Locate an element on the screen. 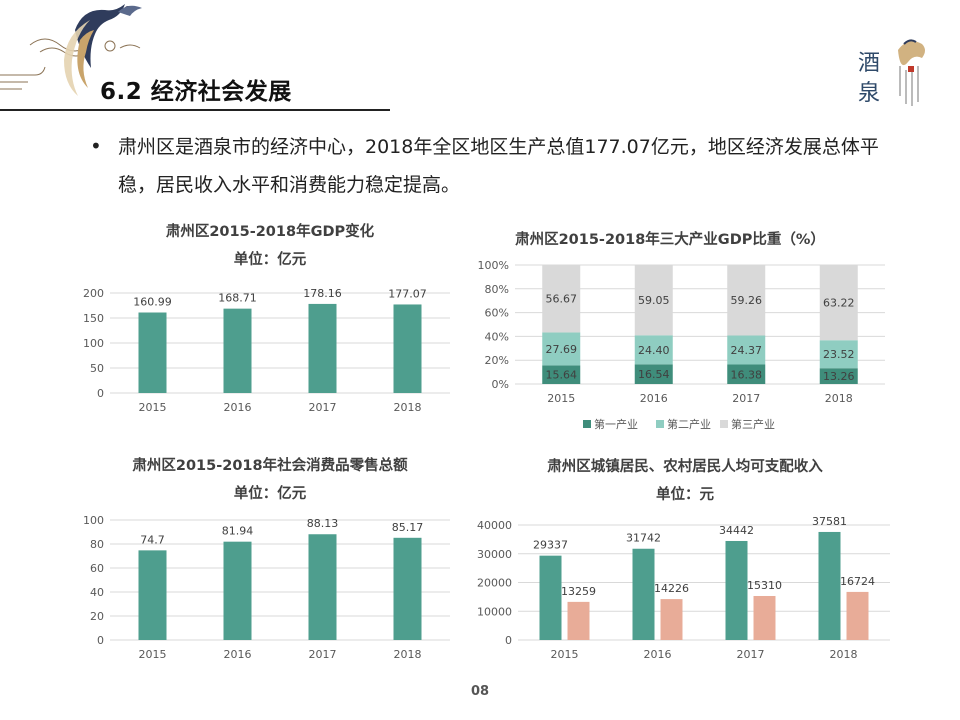  chart3-title: 肃州区2015-2018年社会消费品零售总额 is located at coordinates (270, 466).